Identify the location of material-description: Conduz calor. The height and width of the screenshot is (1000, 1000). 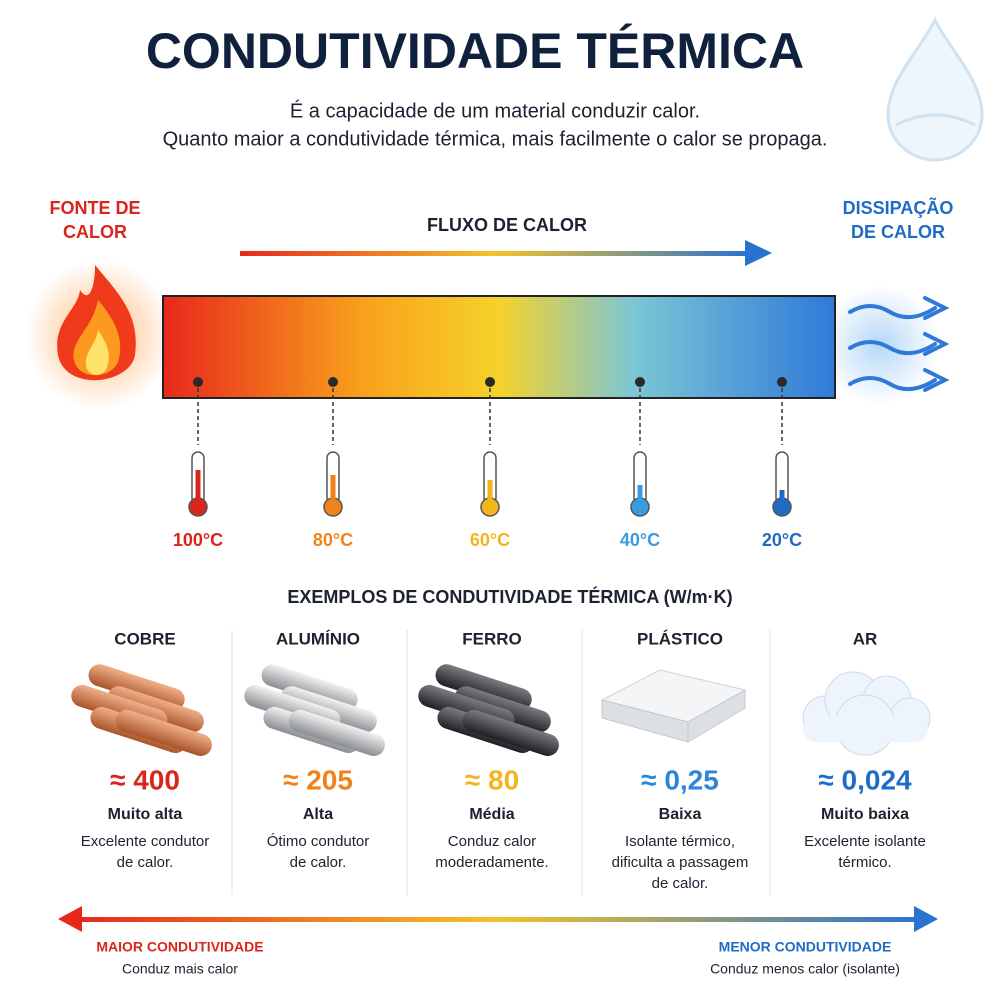
(492, 841).